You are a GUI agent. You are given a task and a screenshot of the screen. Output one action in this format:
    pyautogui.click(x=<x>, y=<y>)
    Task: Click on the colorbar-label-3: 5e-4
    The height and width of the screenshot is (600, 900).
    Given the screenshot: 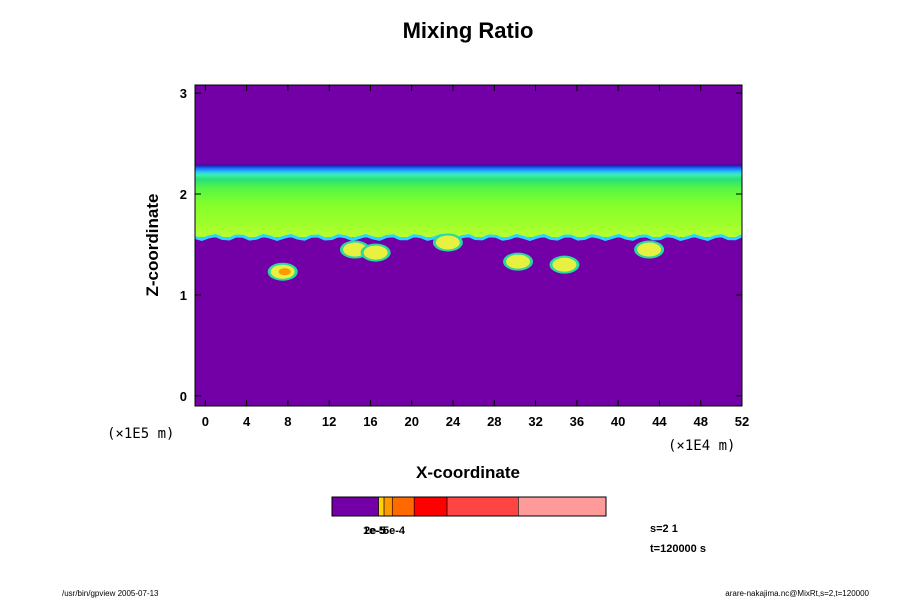 What is the action you would take?
    pyautogui.click(x=394, y=531)
    